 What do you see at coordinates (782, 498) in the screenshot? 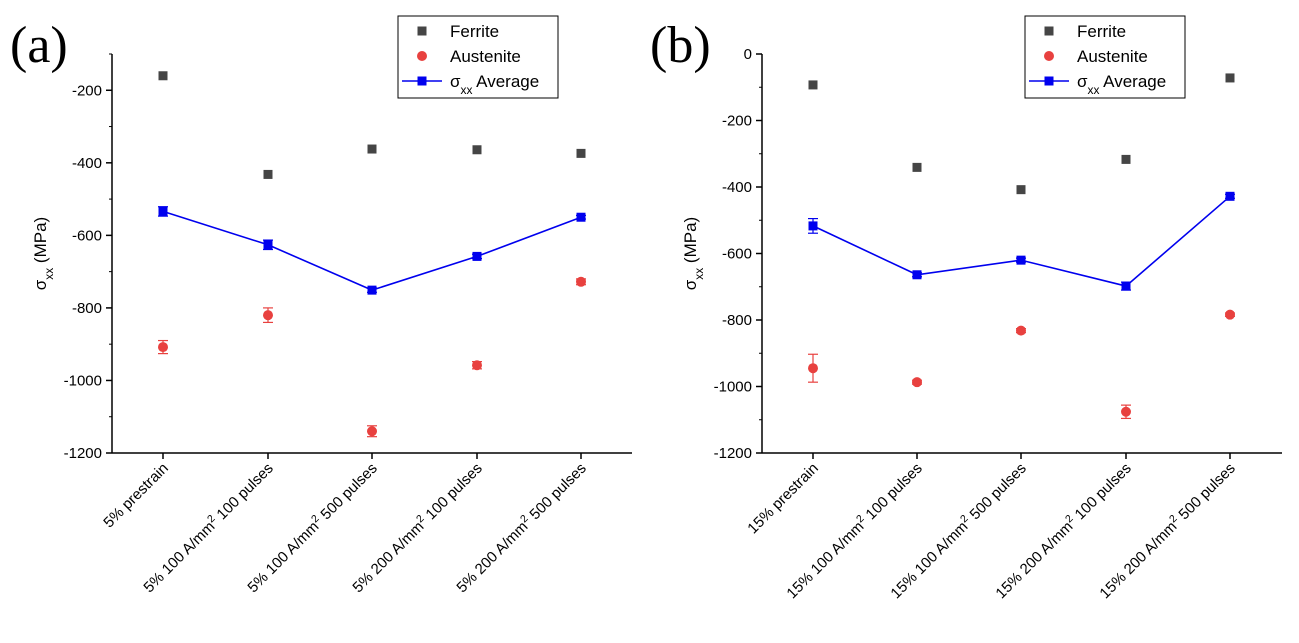
I see `x-tick-label: 15% prestrain` at bounding box center [782, 498].